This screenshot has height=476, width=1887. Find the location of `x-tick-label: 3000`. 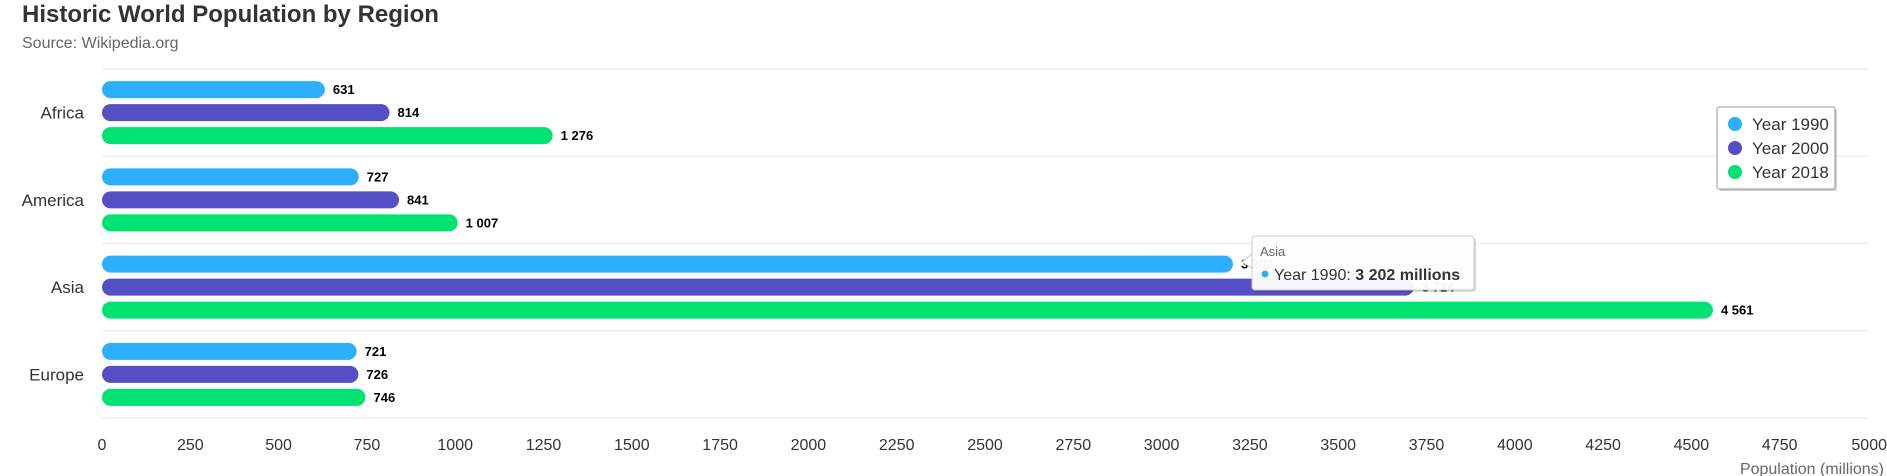

x-tick-label: 3000 is located at coordinates (1162, 445).